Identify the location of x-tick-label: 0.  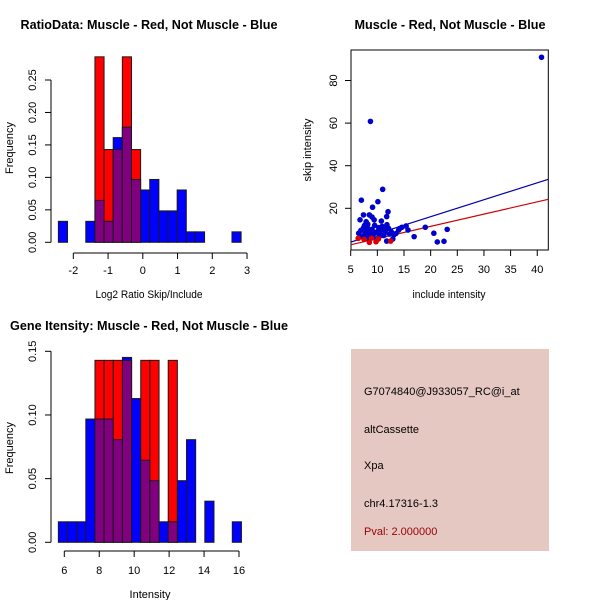
(143, 271).